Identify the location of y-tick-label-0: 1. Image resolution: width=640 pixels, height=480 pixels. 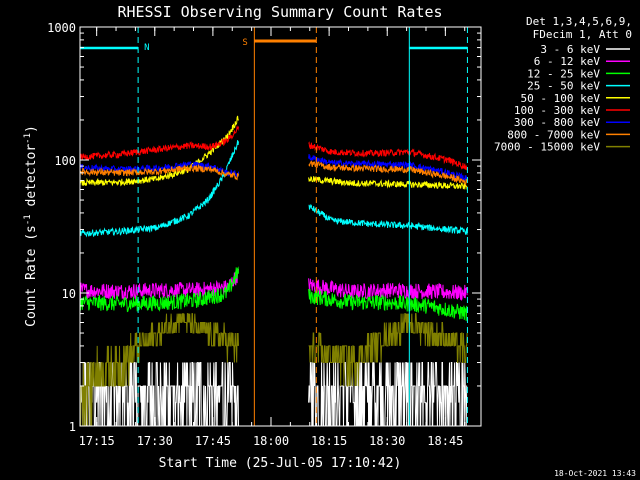
(72, 427).